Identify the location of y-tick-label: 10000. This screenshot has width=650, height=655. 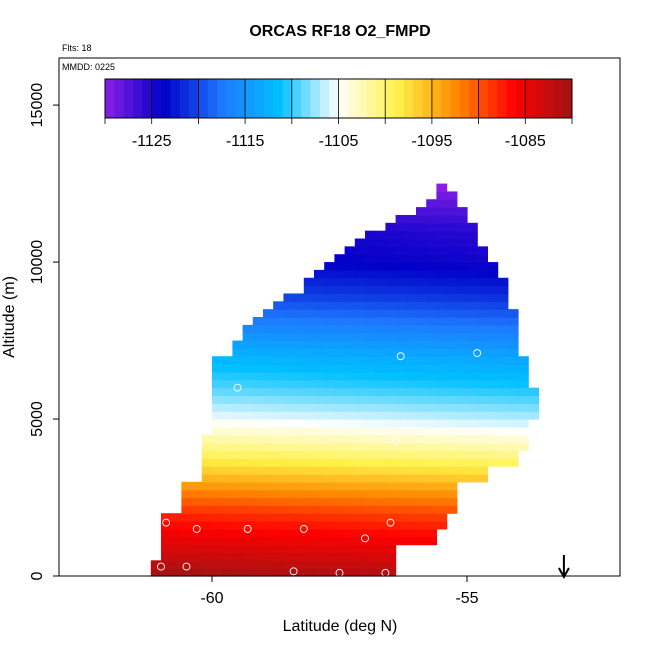
(37, 262).